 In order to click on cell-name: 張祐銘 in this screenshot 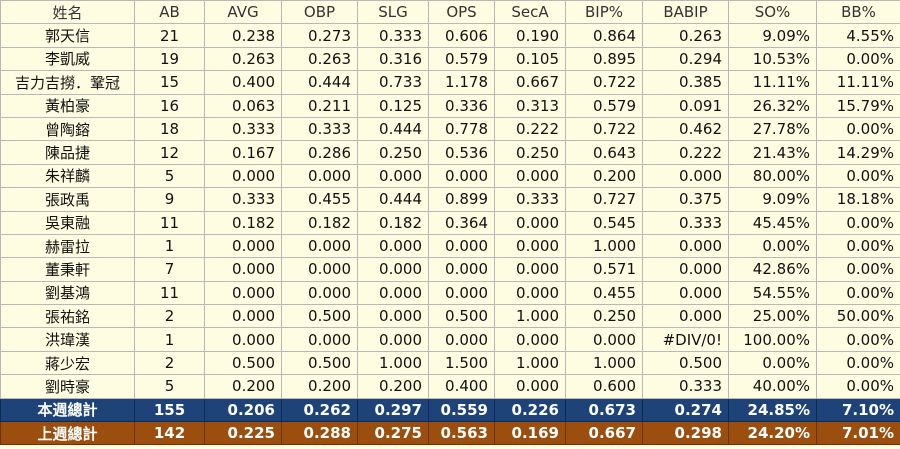, I will do `click(67, 316)`.